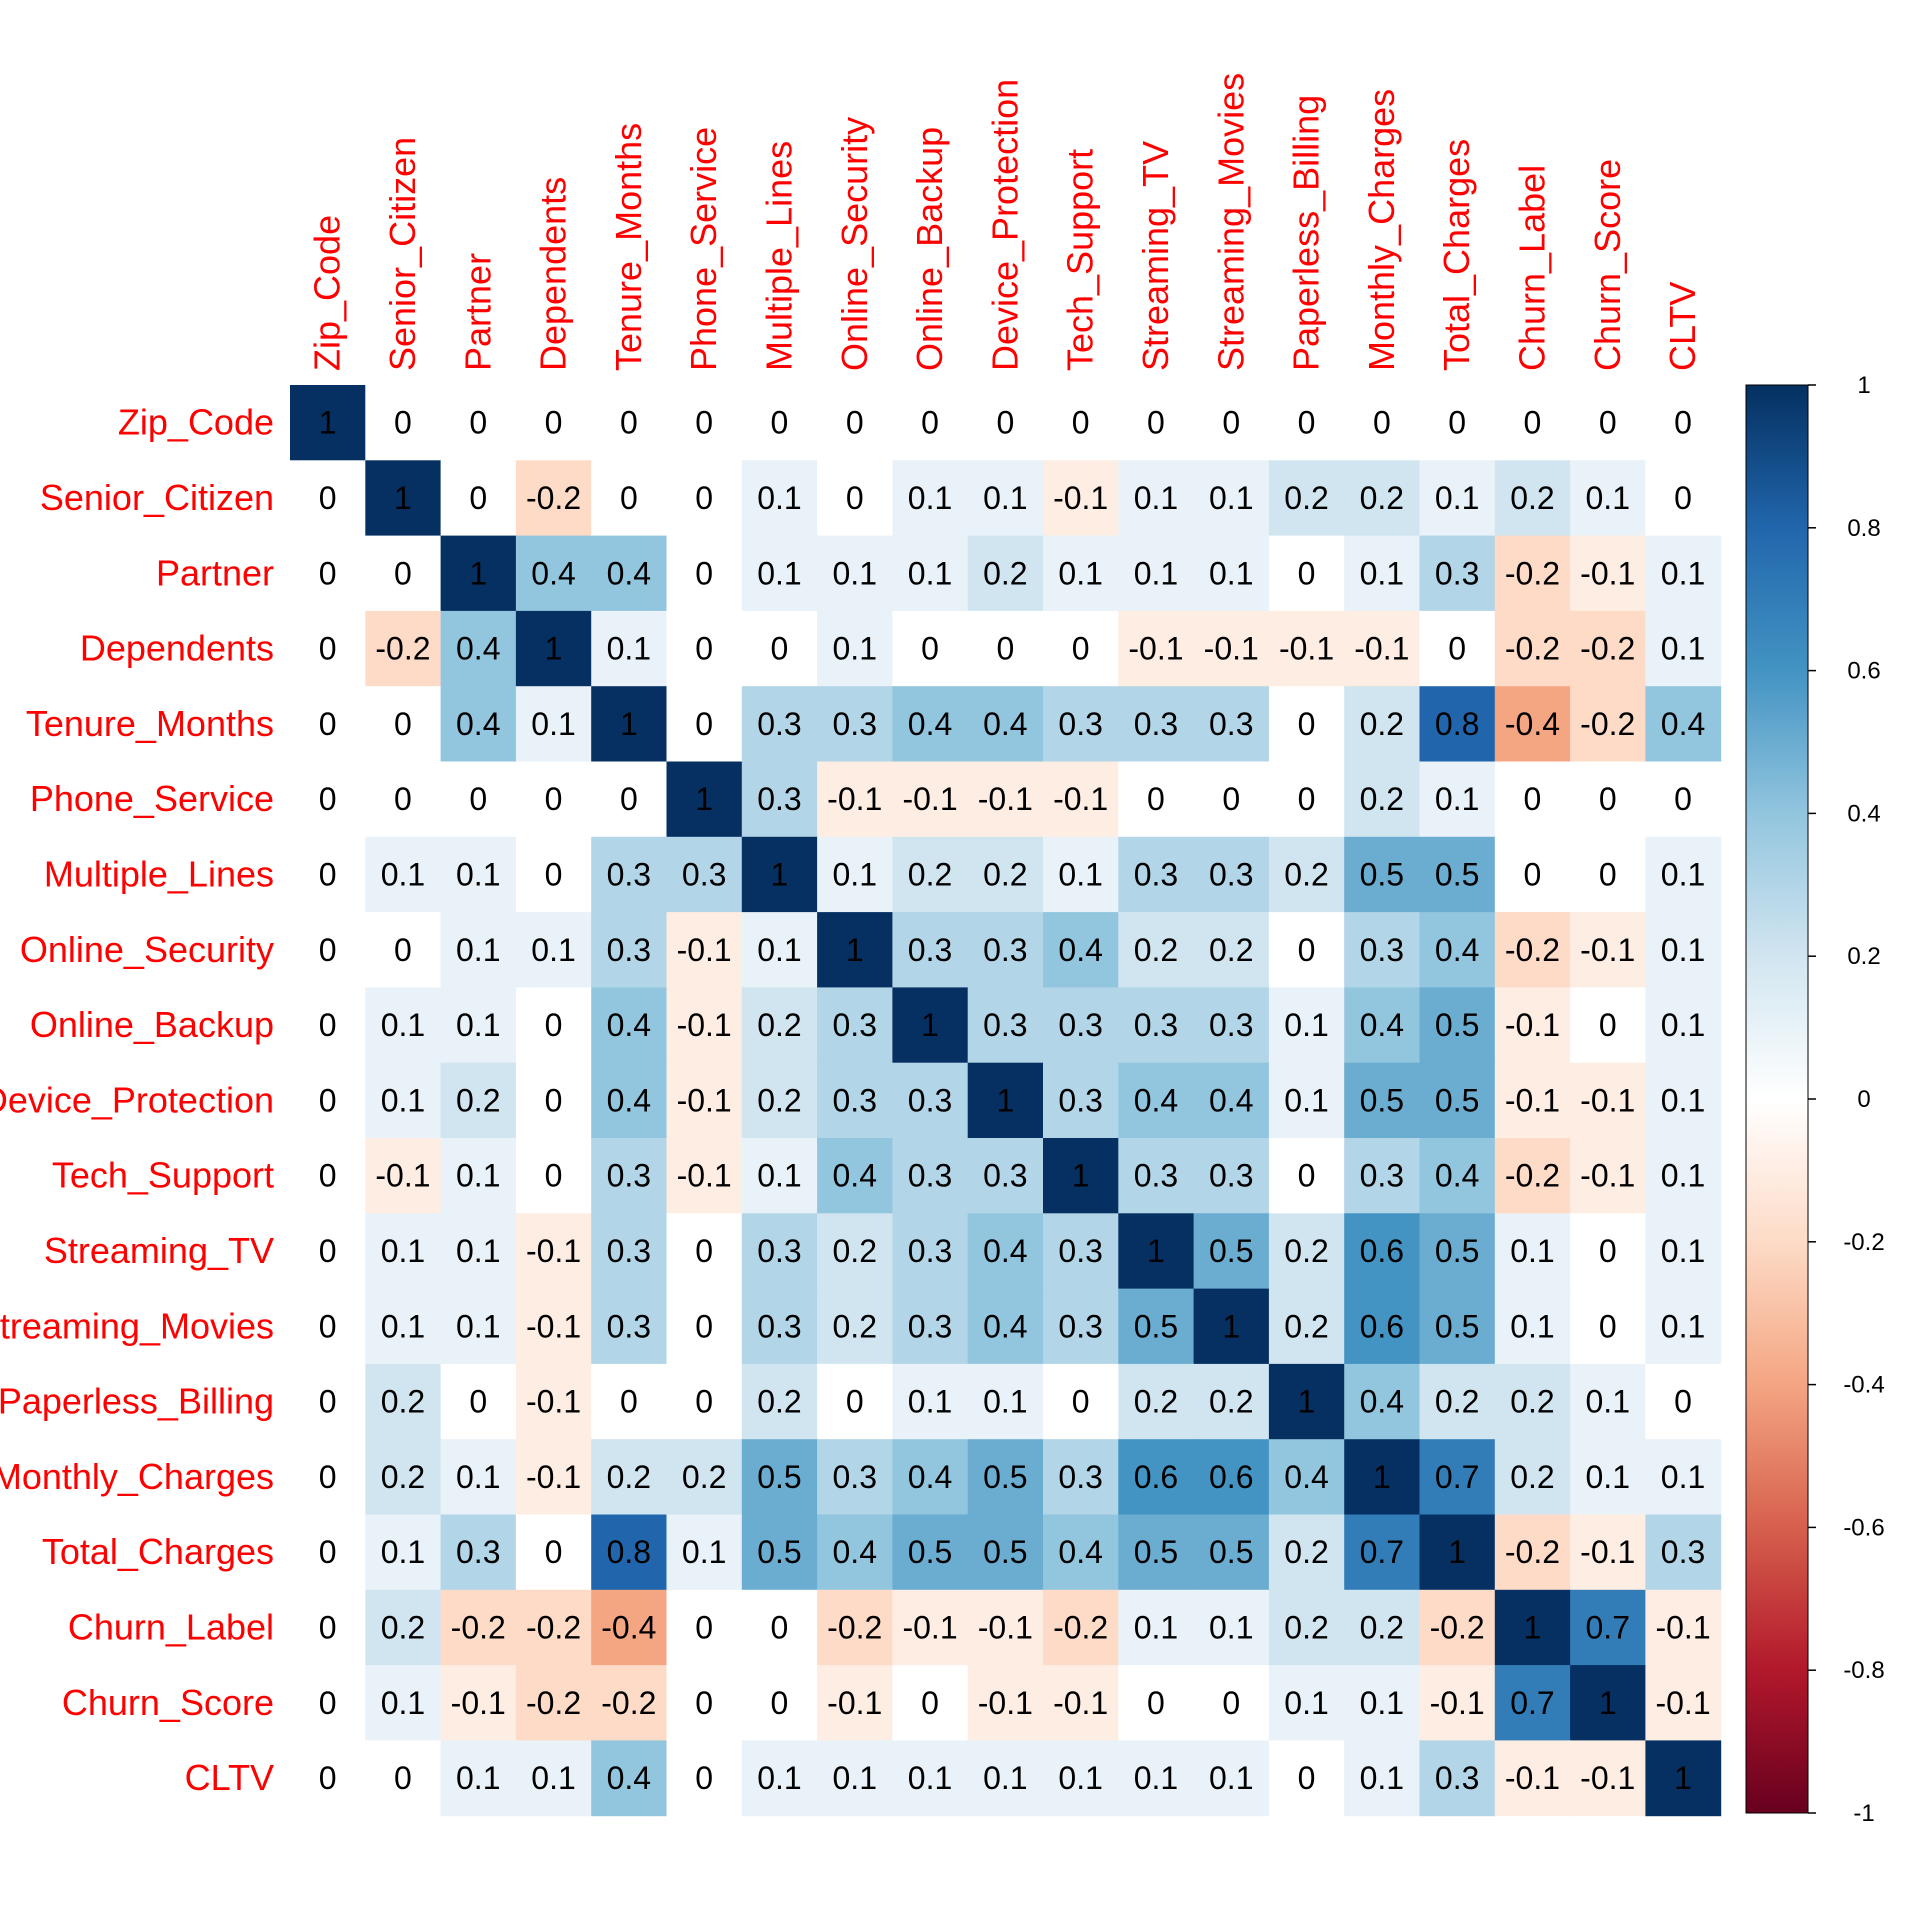 Image resolution: width=1920 pixels, height=1920 pixels. I want to click on row-label-senior-citizen: Senior_Citizen, so click(157, 497).